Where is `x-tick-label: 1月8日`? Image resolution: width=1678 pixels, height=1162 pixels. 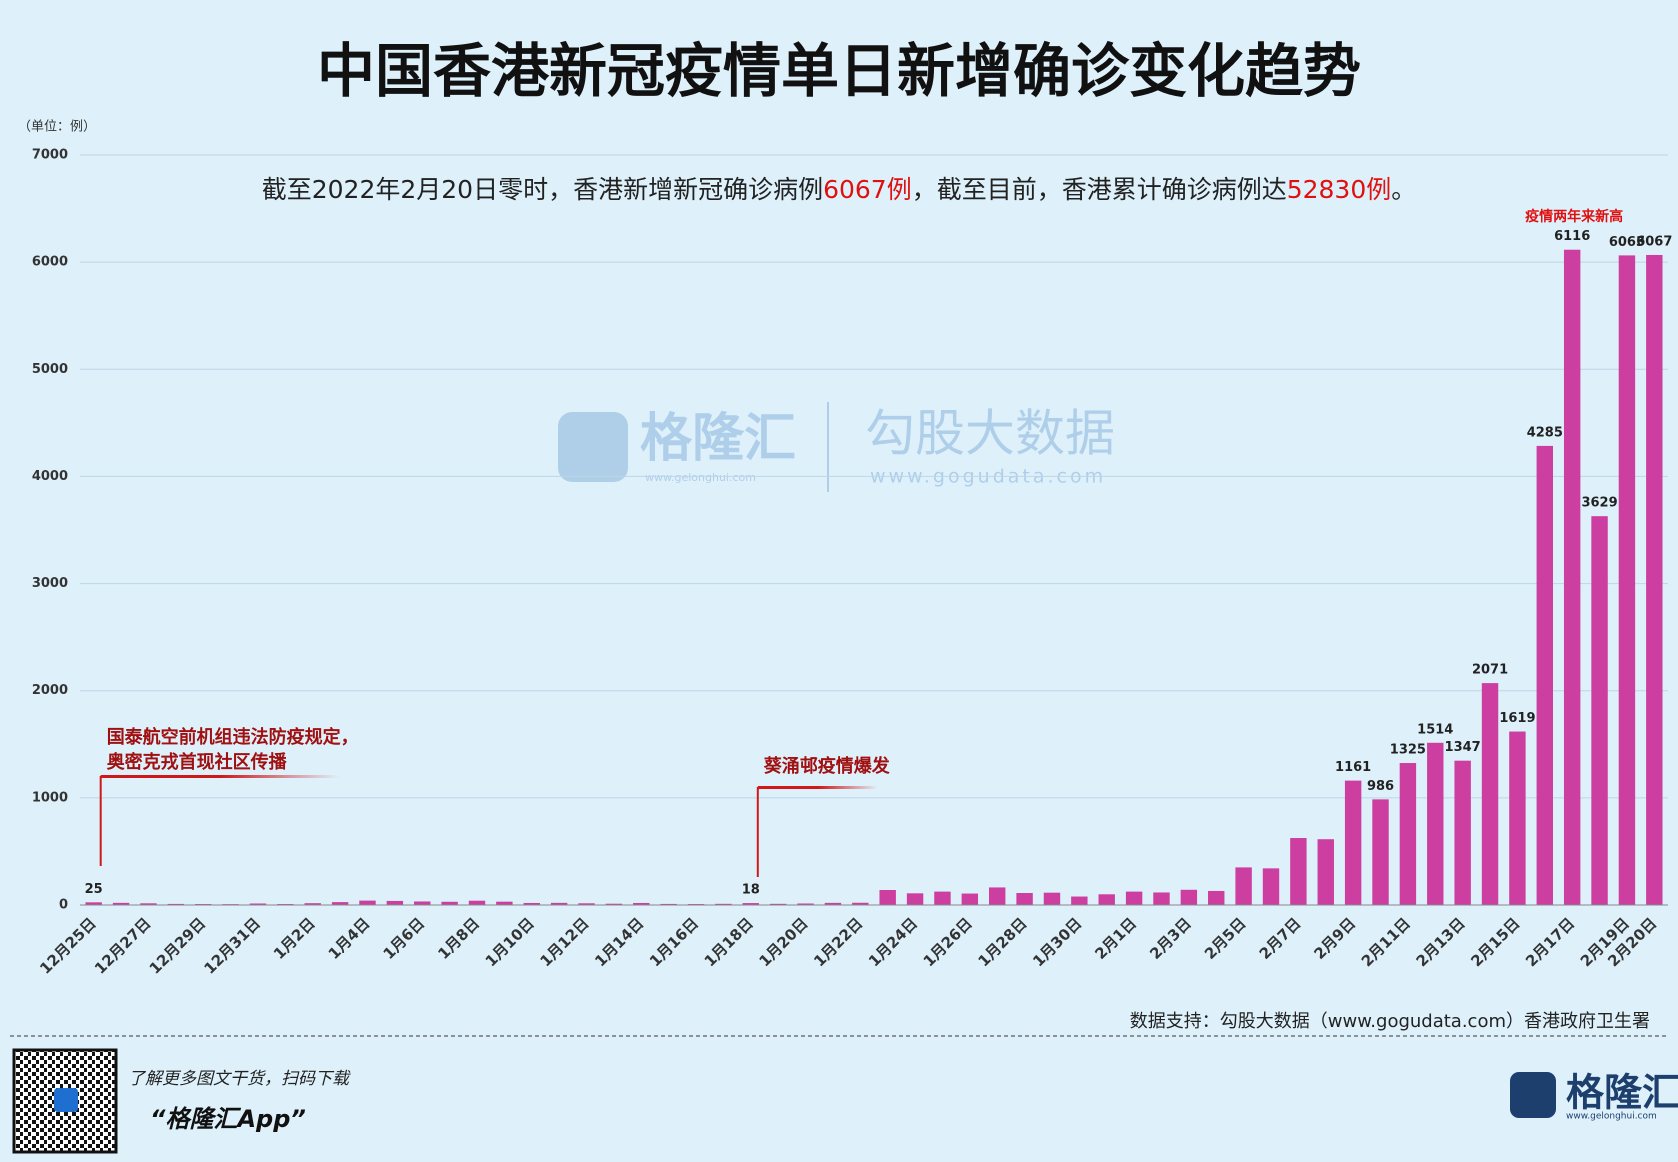 x-tick-label: 1月8日 is located at coordinates (458, 938).